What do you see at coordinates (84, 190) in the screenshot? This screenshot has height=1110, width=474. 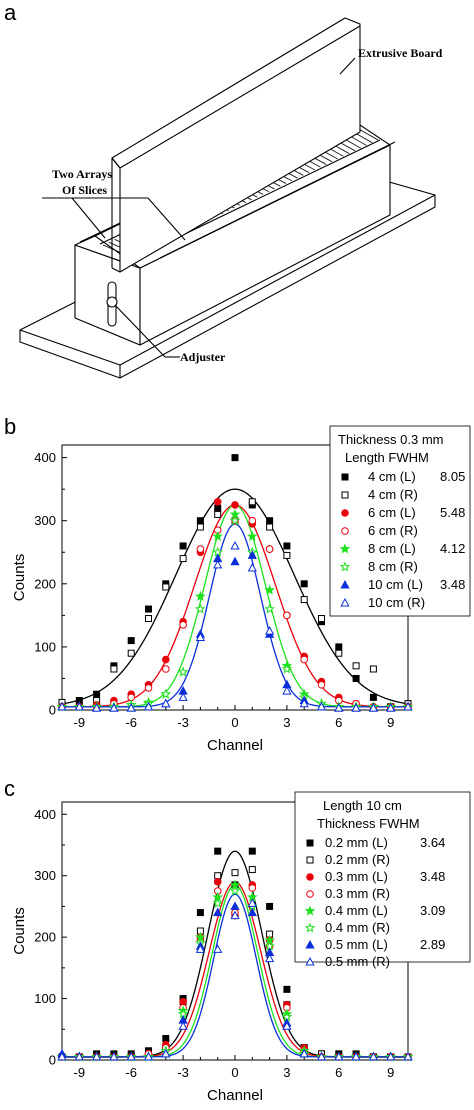 I see `callout-slices-label-2: Of Slices` at bounding box center [84, 190].